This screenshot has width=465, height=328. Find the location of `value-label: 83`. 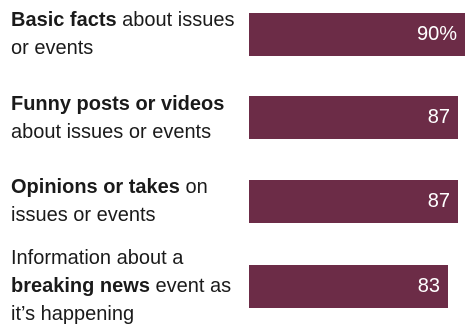

value-label: 83 is located at coordinates (428, 286).